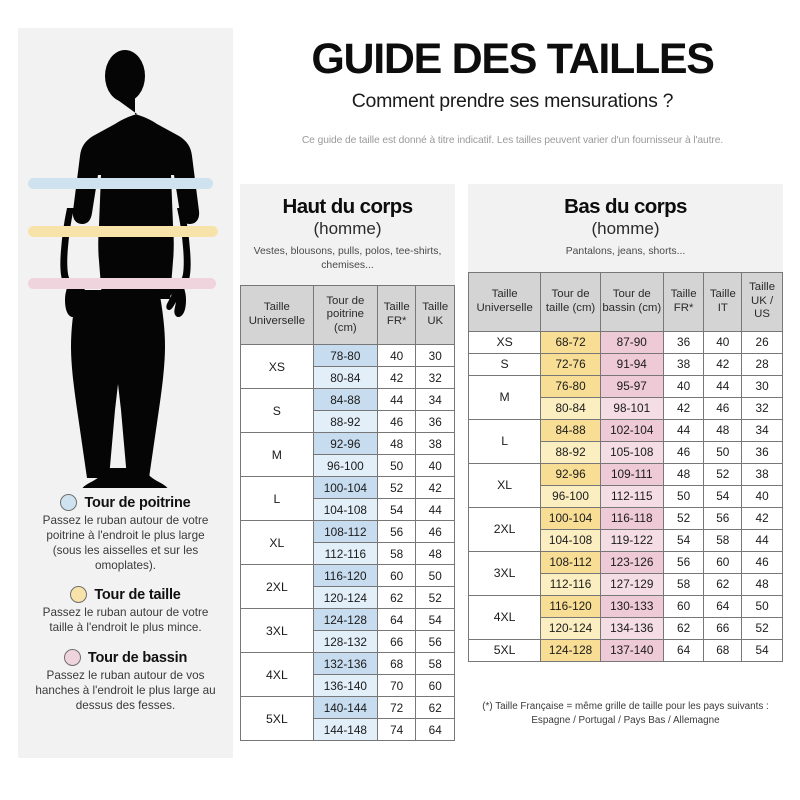 The height and width of the screenshot is (800, 800). Describe the element at coordinates (631, 628) in the screenshot. I see `cell-value: 134-136` at that location.